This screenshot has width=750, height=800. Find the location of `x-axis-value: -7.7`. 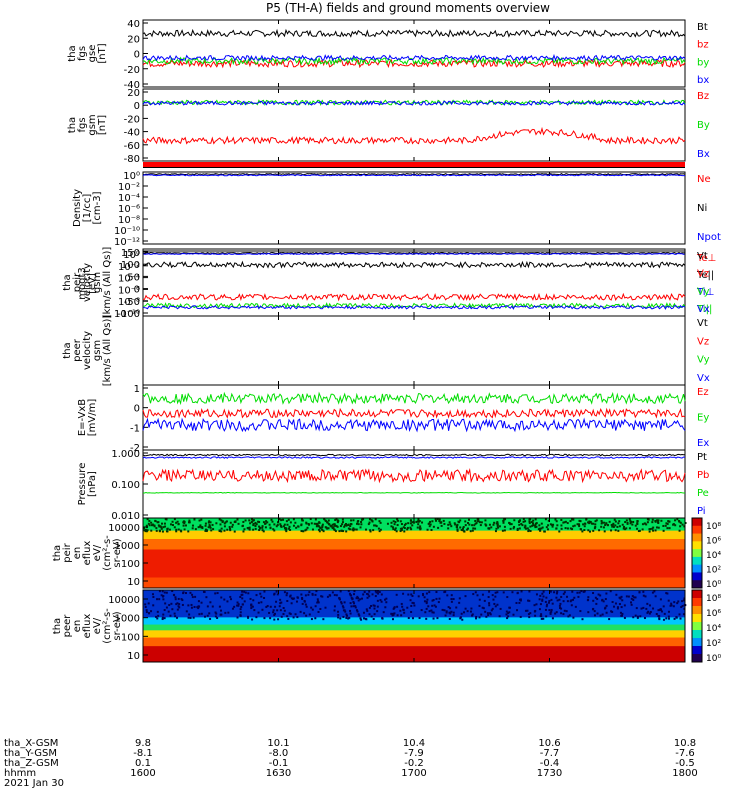

x-axis-value: -7.7 is located at coordinates (550, 753).